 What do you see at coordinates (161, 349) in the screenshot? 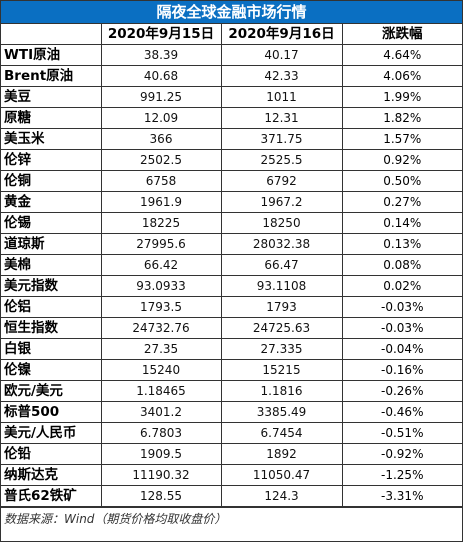
I see `row-value-date-1: 27.35` at bounding box center [161, 349].